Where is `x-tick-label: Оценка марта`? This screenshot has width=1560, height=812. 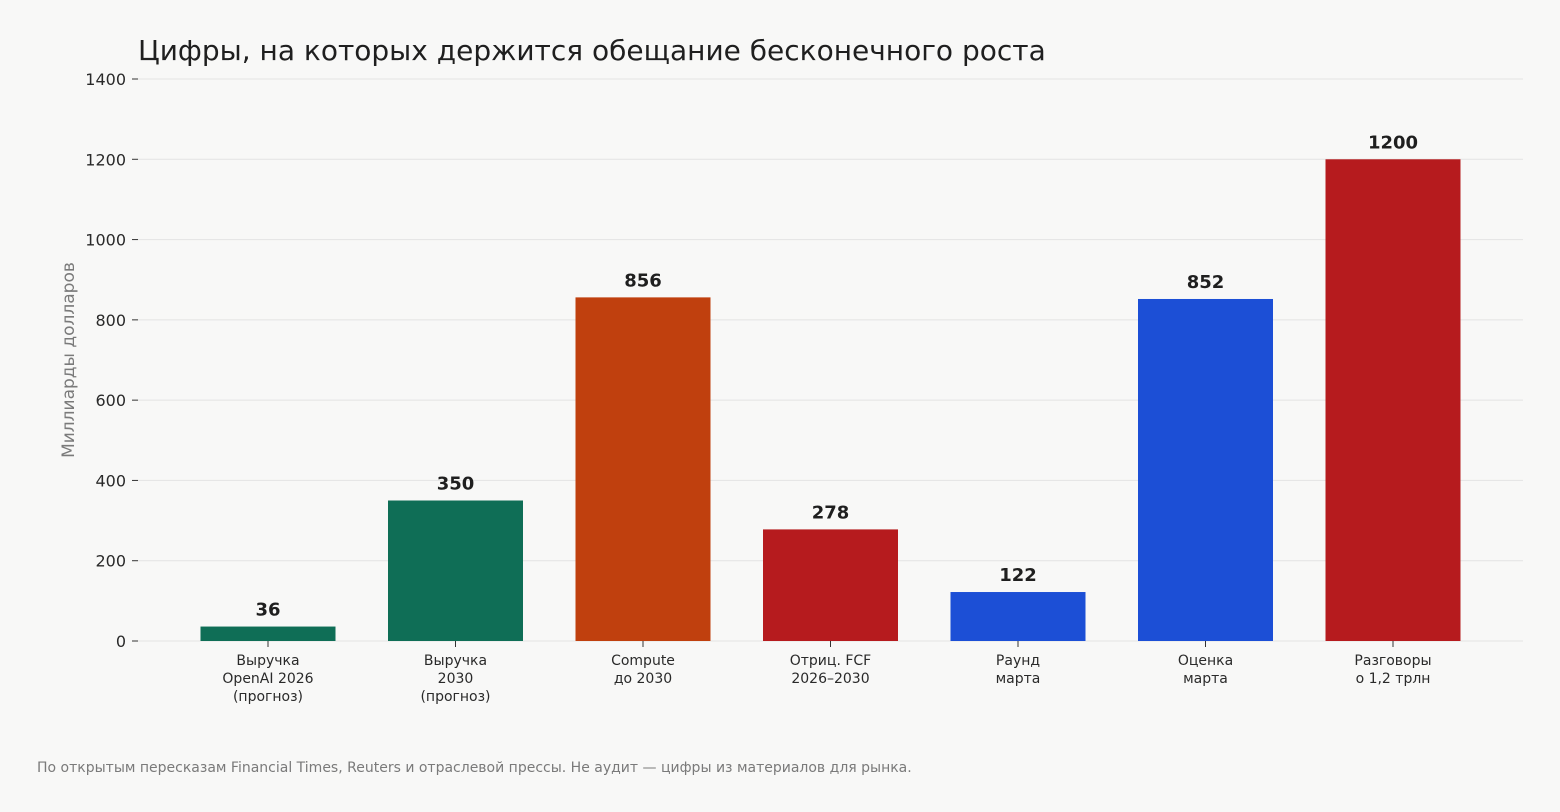 x-tick-label: Оценка марта is located at coordinates (1205, 670).